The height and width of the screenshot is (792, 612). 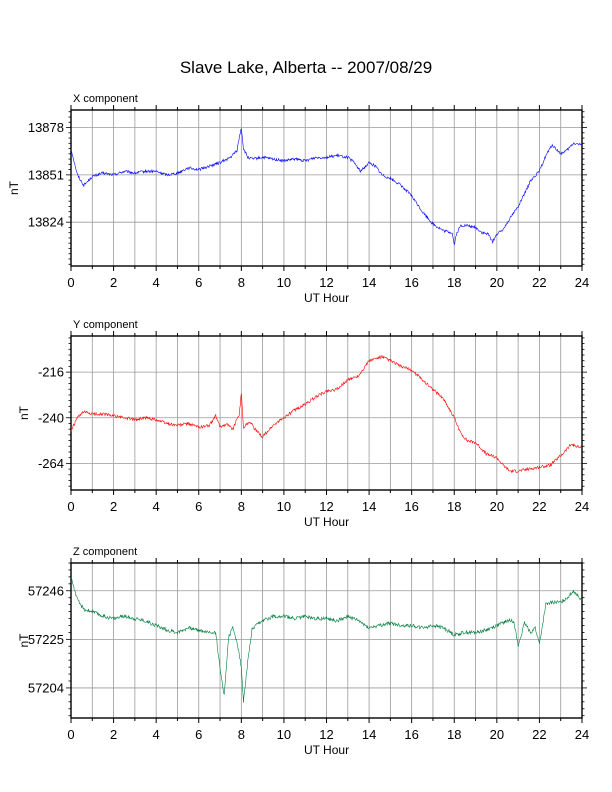 I want to click on y-tick-label: -216, so click(x=51, y=372).